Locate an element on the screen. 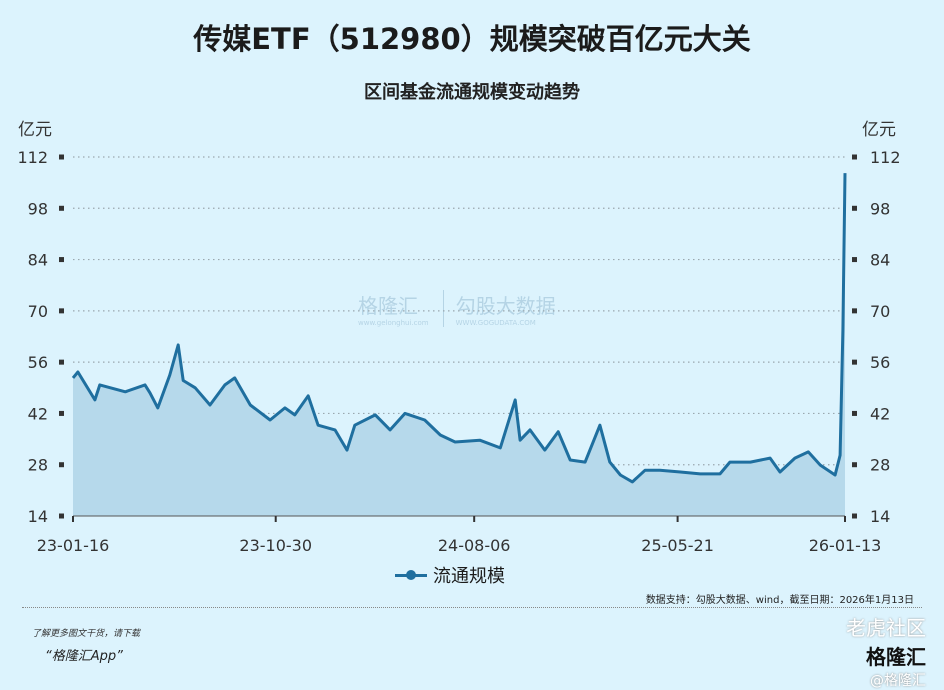 This screenshot has height=690, width=944. y-axis-label-right: 亿元 is located at coordinates (879, 130).